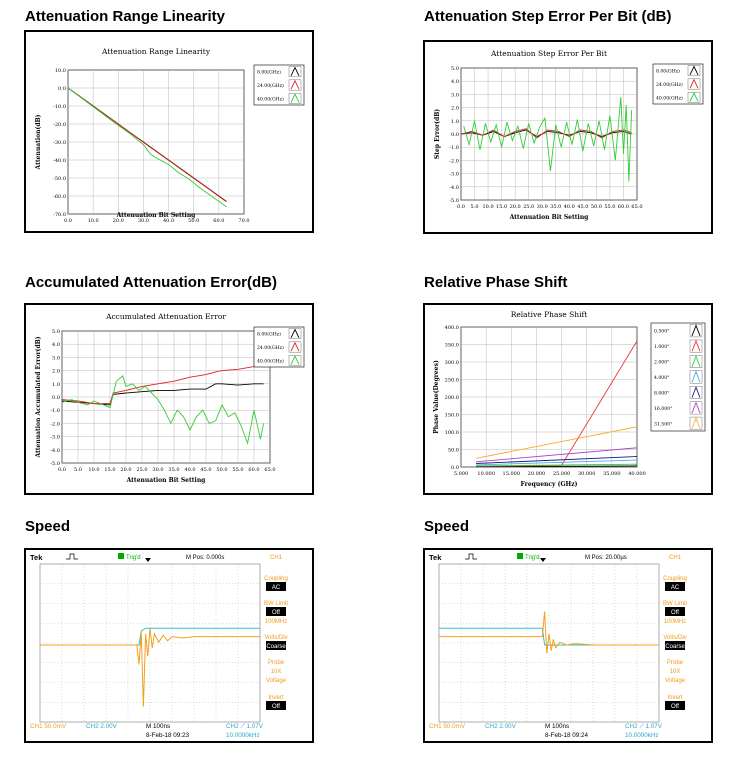 This screenshot has height=779, width=730. Describe the element at coordinates (675, 647) in the screenshot. I see `volts-div-value: Coarse` at that location.